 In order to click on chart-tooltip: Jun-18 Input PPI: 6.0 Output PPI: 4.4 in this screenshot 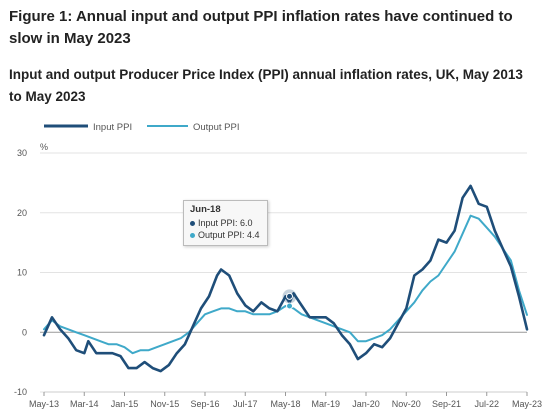, I will do `click(225, 223)`.